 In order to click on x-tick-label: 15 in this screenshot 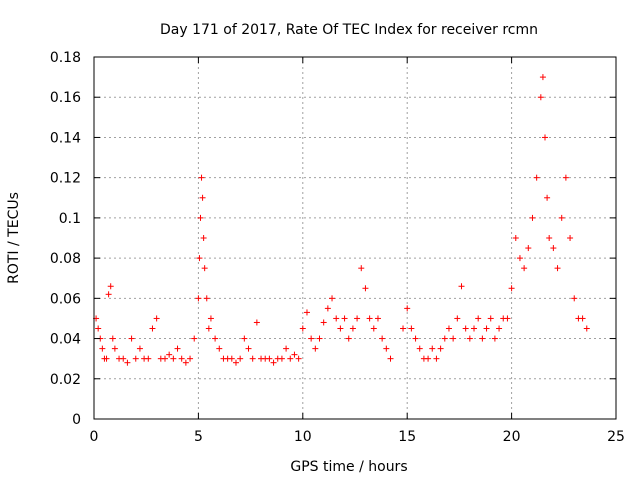, I will do `click(407, 437)`.